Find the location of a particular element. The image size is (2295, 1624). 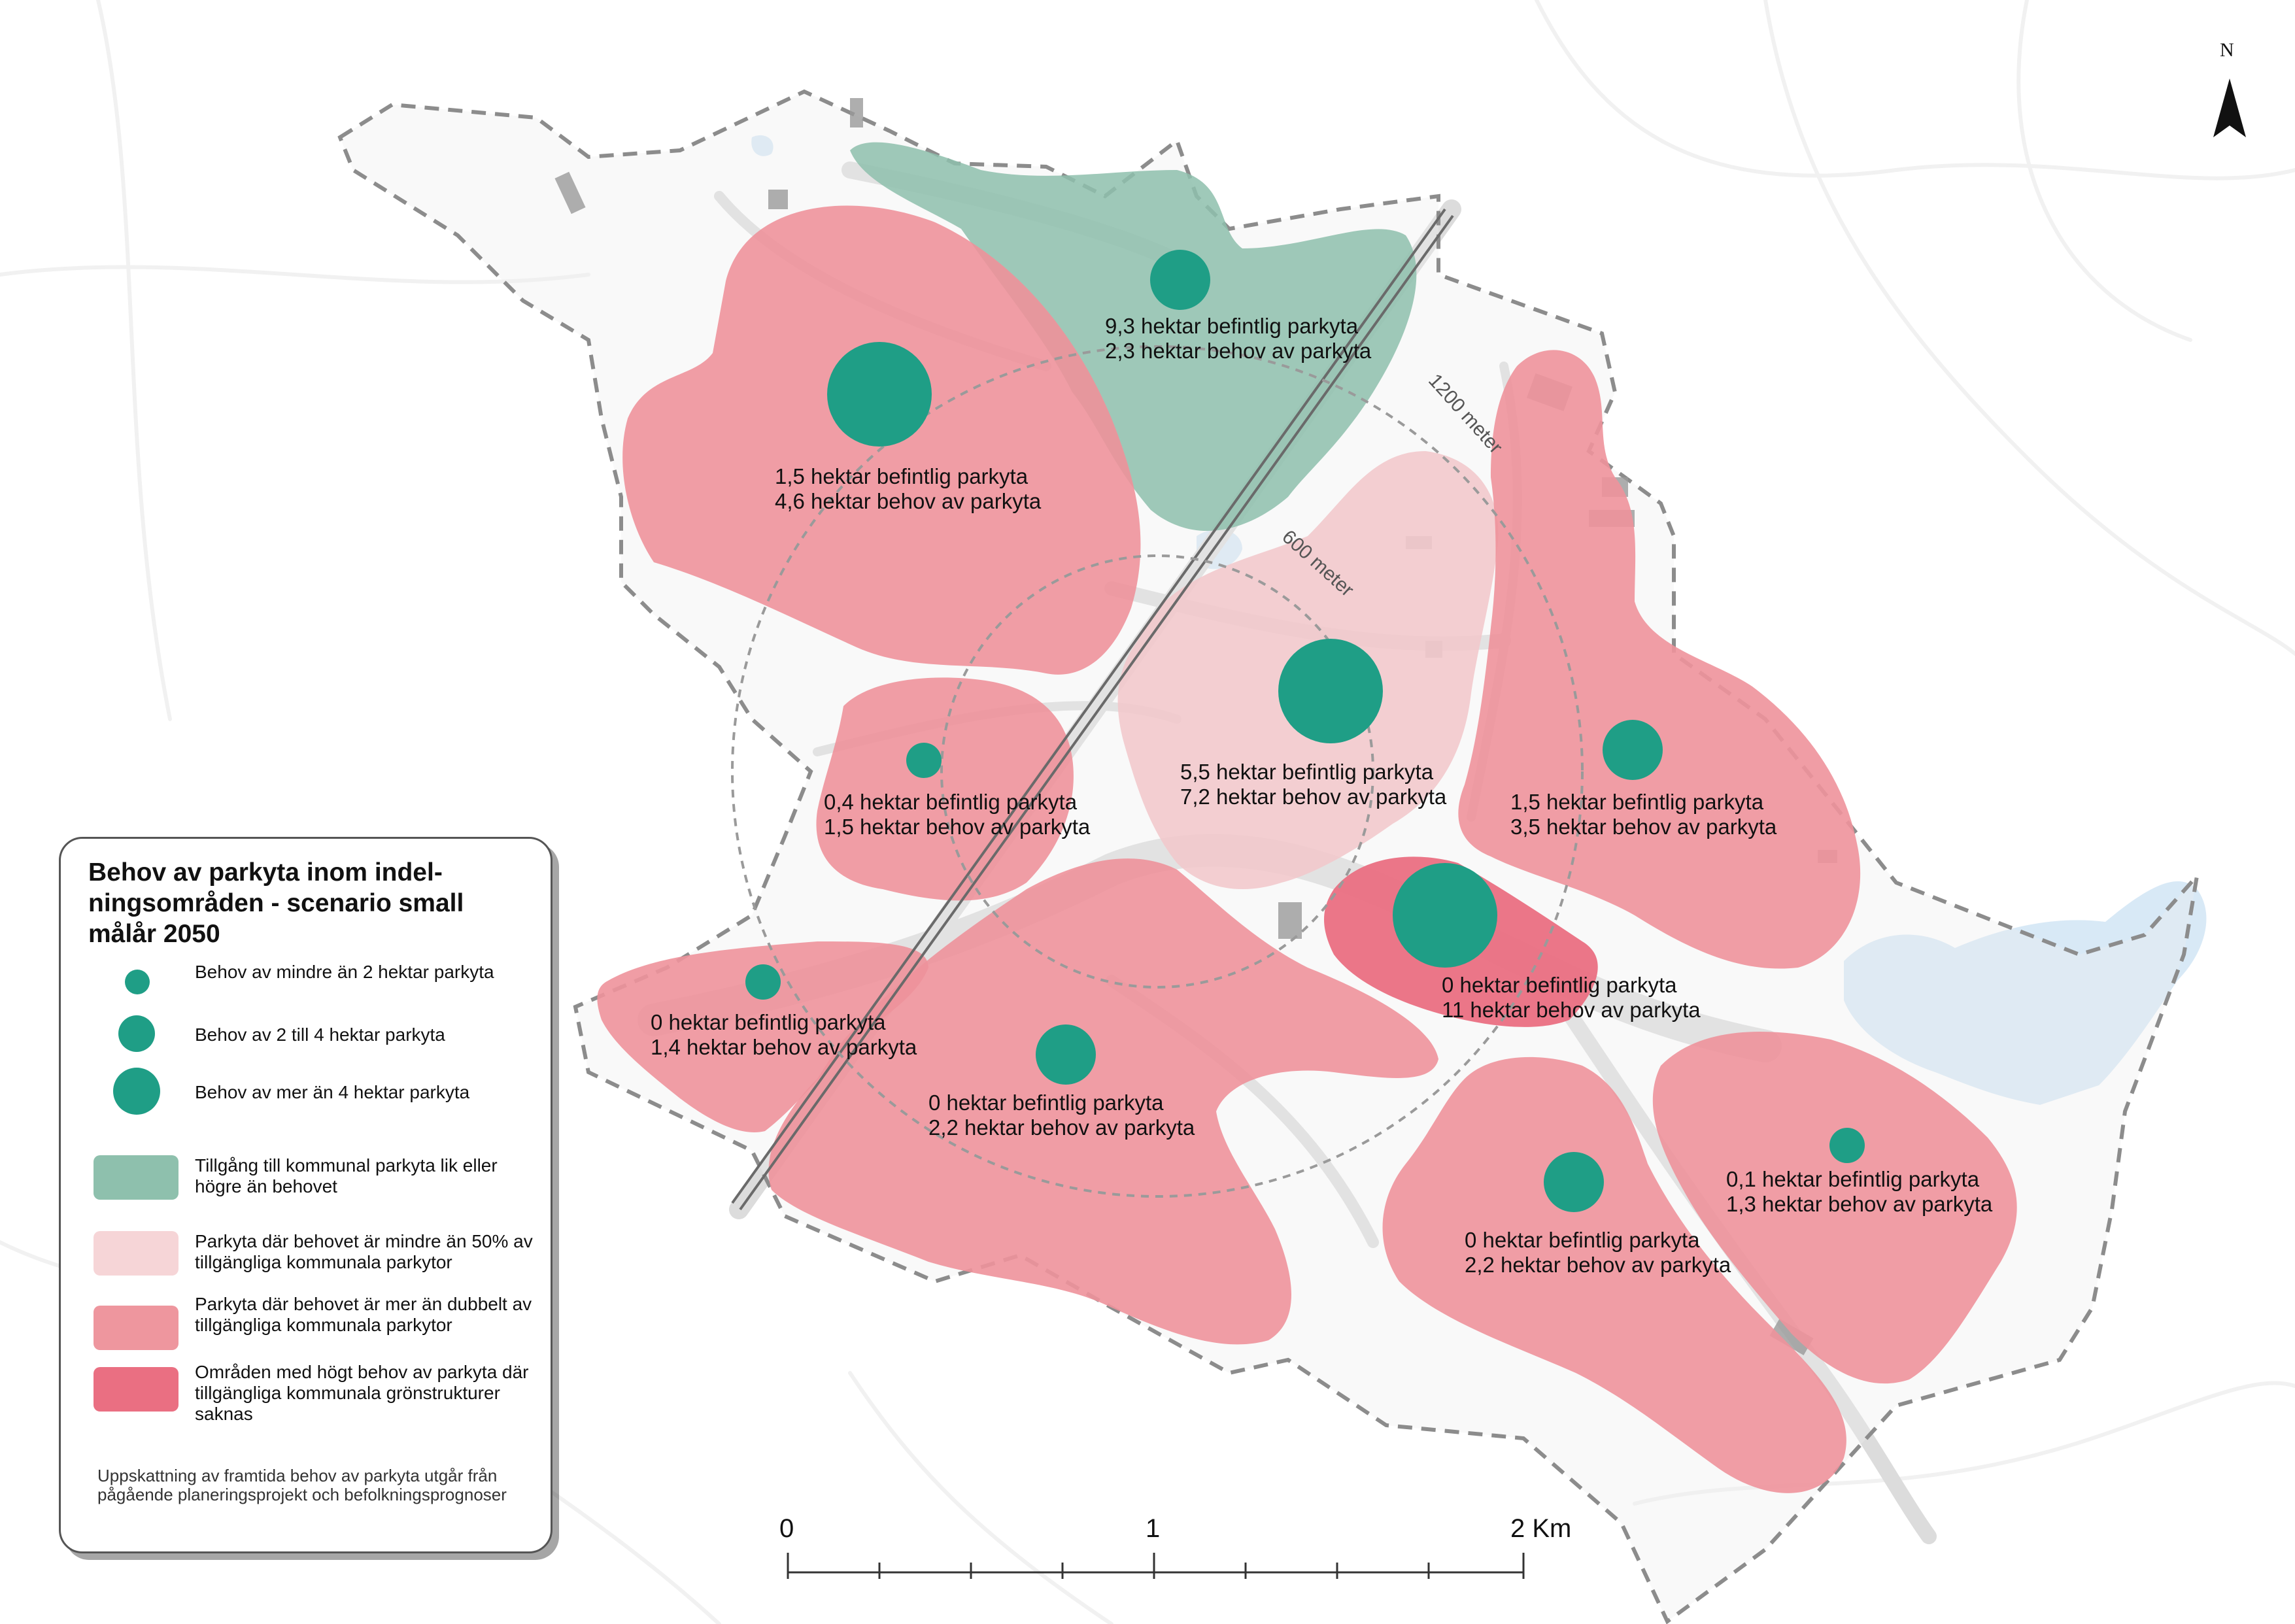

area-label-need: 1,4 hektar behov av parkyta is located at coordinates (784, 1047).